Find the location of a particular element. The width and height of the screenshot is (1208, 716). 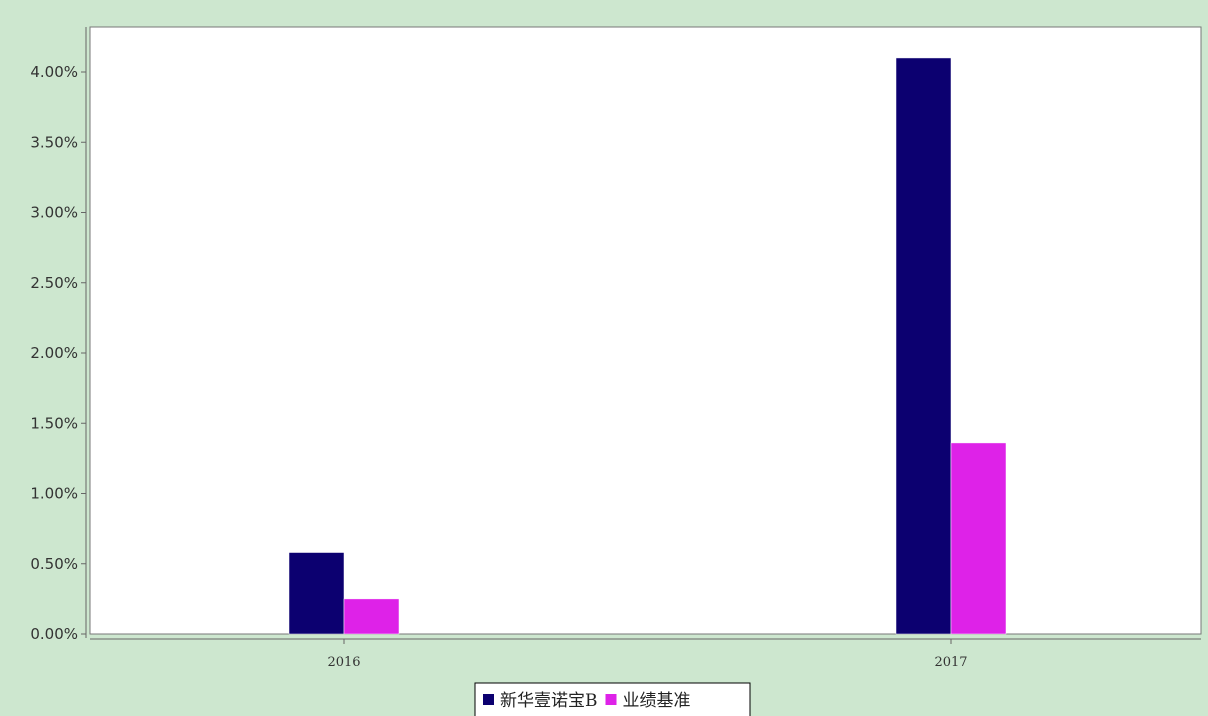

y-tick-label: 2.00% is located at coordinates (54, 353).